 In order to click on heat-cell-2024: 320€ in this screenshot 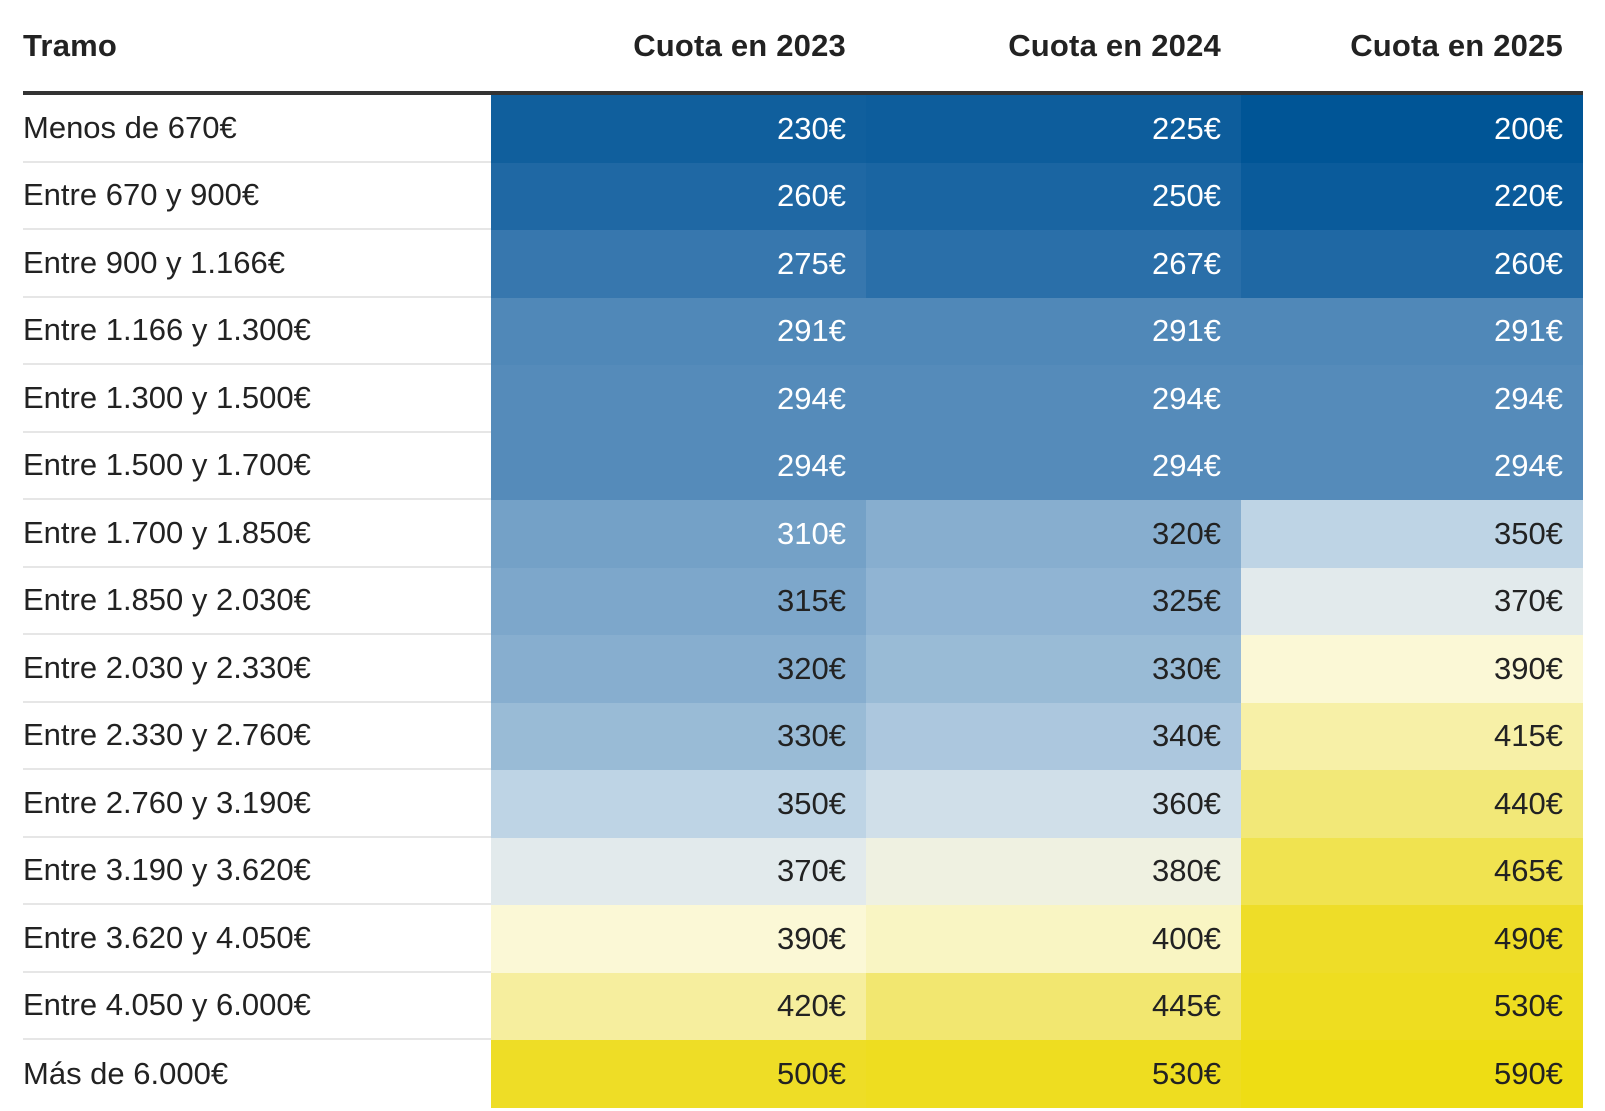, I will do `click(1053, 534)`.